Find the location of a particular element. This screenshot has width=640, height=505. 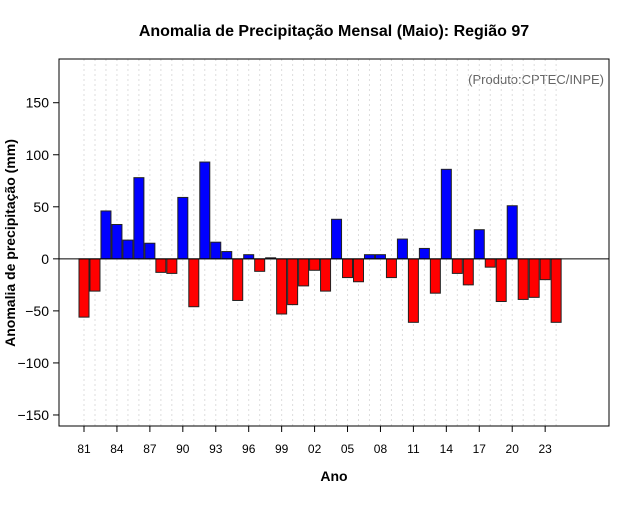

x-tick-label: 96 is located at coordinates (249, 449).